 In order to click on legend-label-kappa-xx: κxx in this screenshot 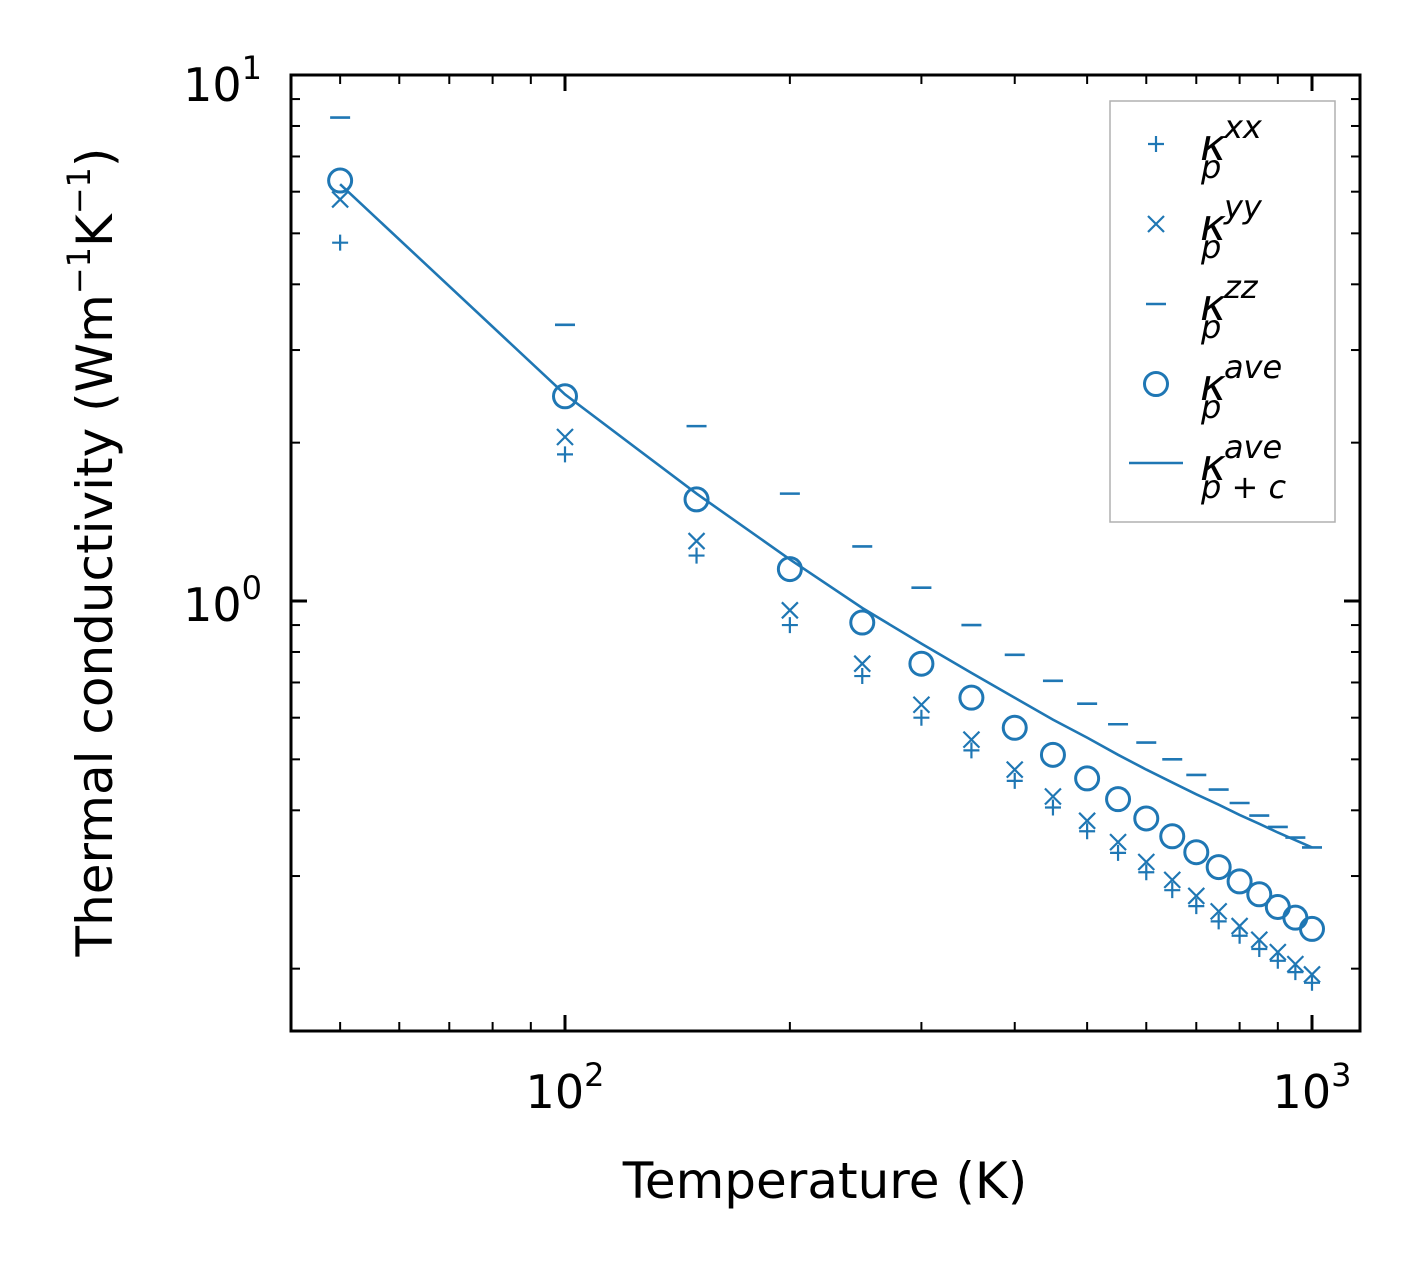, I will do `click(1231, 139)`.